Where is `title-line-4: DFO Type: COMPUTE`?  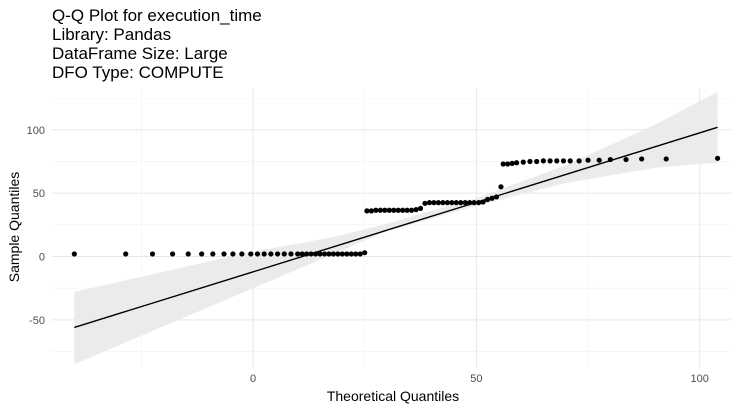
title-line-4: DFO Type: COMPUTE is located at coordinates (138, 72).